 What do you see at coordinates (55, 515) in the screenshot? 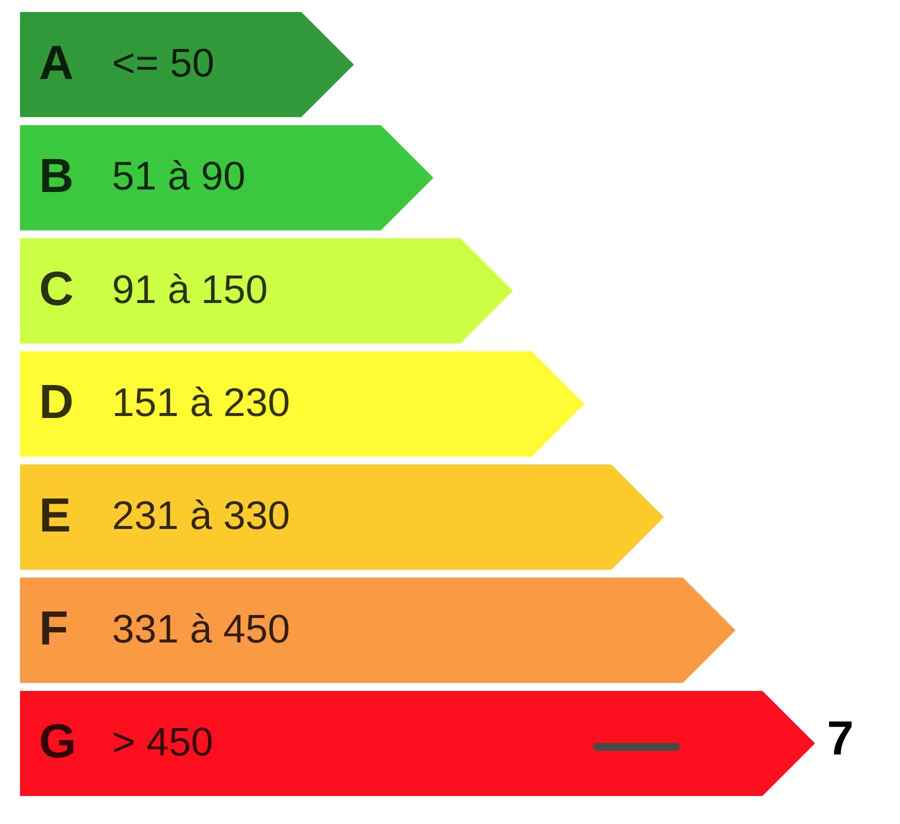
I see `y-tick-label: E` at bounding box center [55, 515].